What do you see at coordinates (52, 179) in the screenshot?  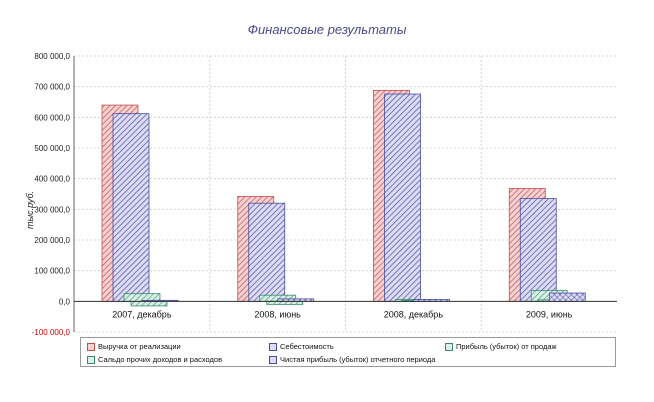 I see `y-tick-label: 400 000,0` at bounding box center [52, 179].